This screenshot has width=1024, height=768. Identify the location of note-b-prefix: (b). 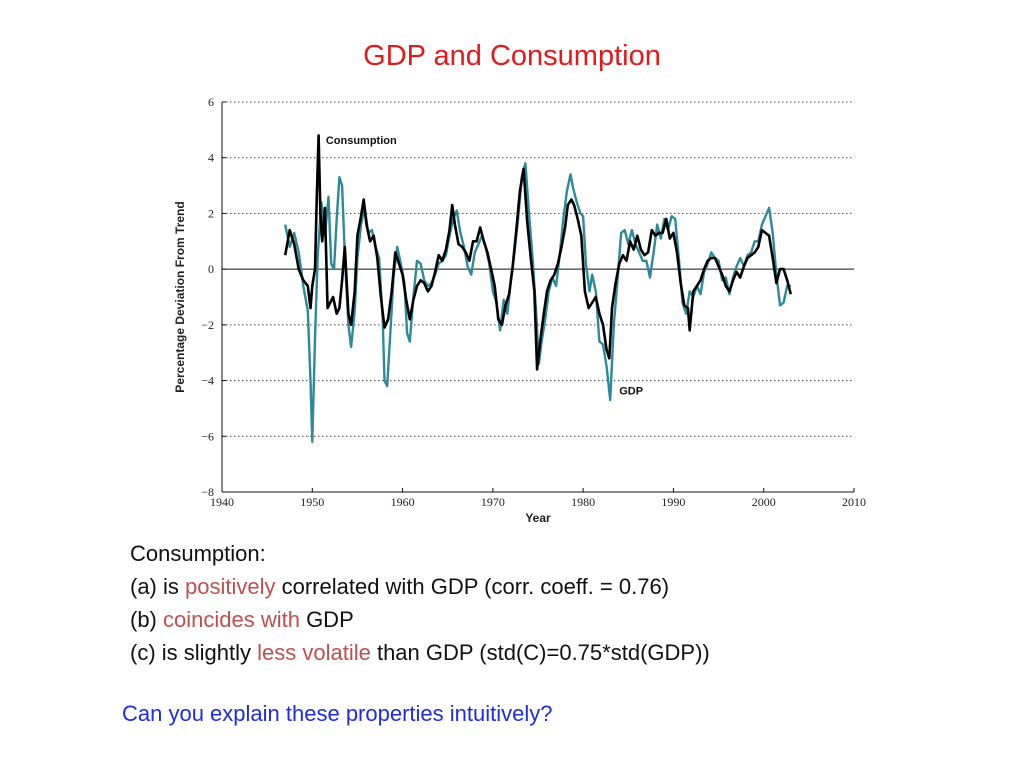
(146, 619).